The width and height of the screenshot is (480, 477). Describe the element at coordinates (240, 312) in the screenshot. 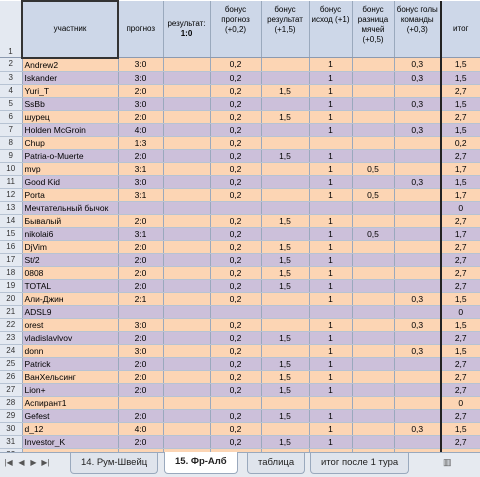

I see `table-row: 21 ADSL9 0` at that location.